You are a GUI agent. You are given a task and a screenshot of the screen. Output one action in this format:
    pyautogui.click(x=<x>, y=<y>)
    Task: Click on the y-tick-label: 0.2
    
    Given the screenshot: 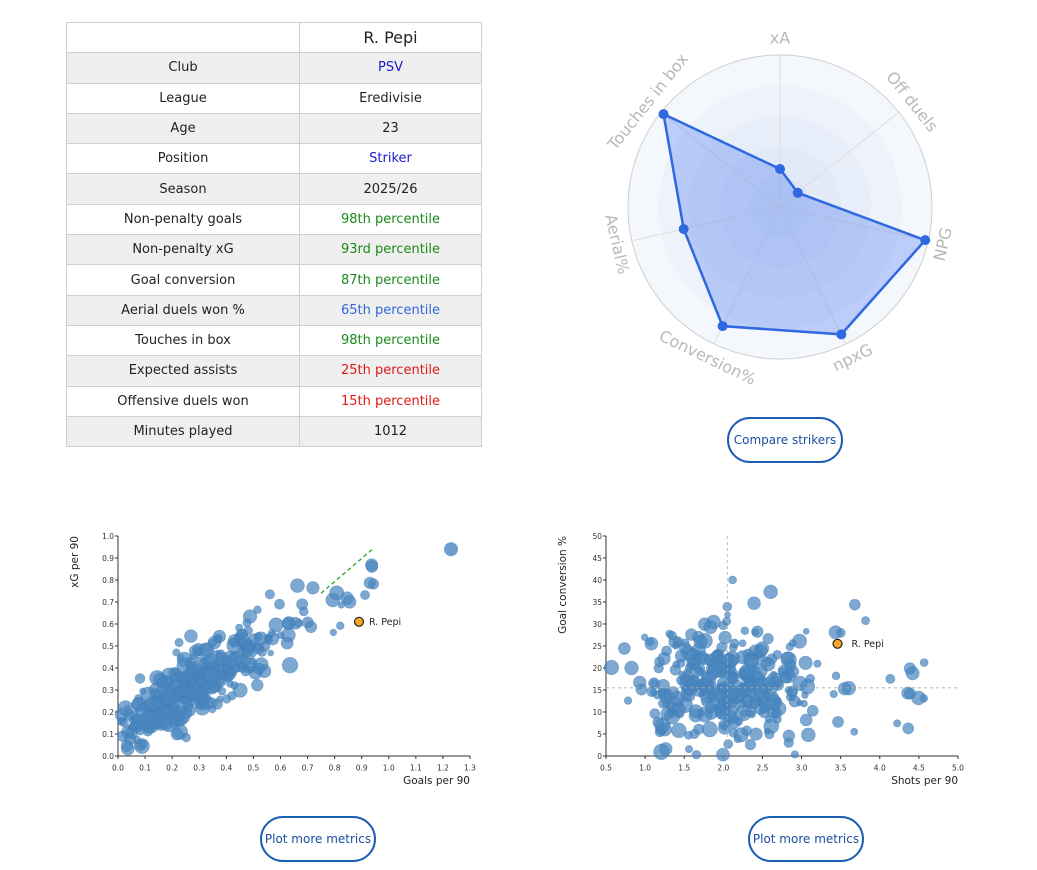 What is the action you would take?
    pyautogui.click(x=108, y=712)
    